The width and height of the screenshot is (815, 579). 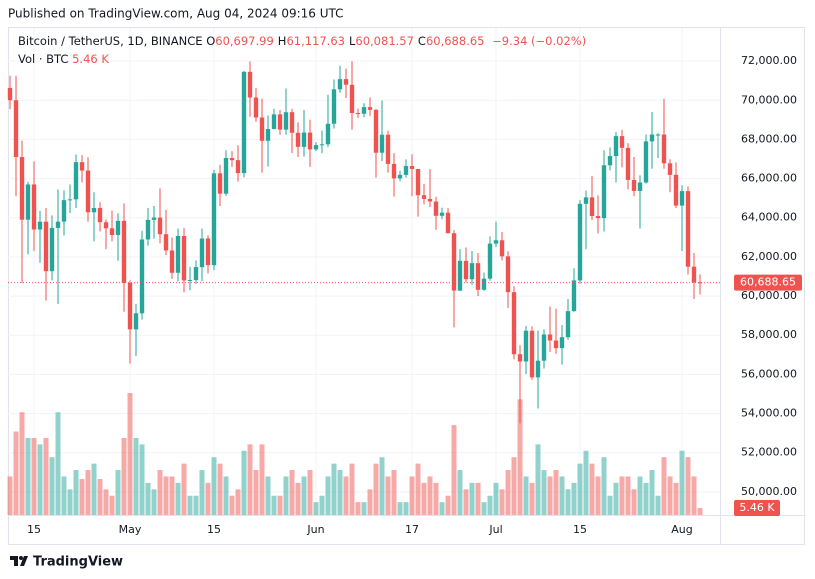 I want to click on ohlc-key: L, so click(x=352, y=41).